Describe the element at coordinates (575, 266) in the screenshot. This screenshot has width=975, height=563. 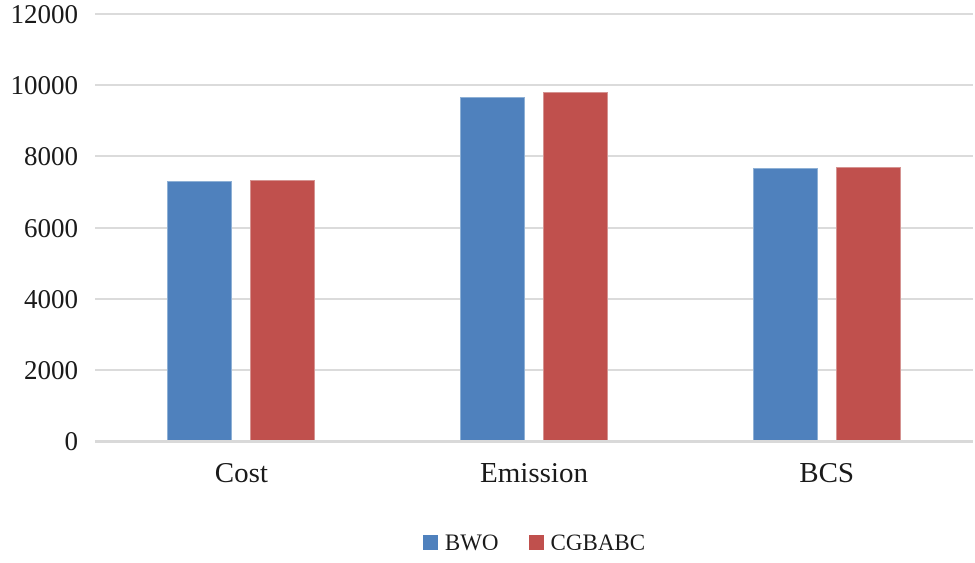
I see `bar-cgbabc-emission` at that location.